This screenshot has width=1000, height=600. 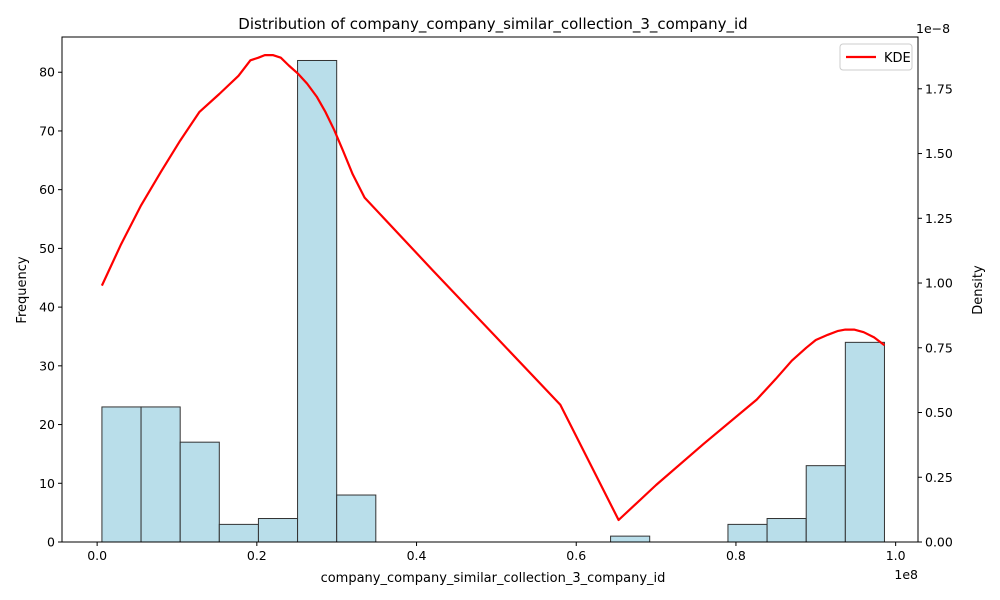 What do you see at coordinates (978, 290) in the screenshot?
I see `y2-axis-label: Density` at bounding box center [978, 290].